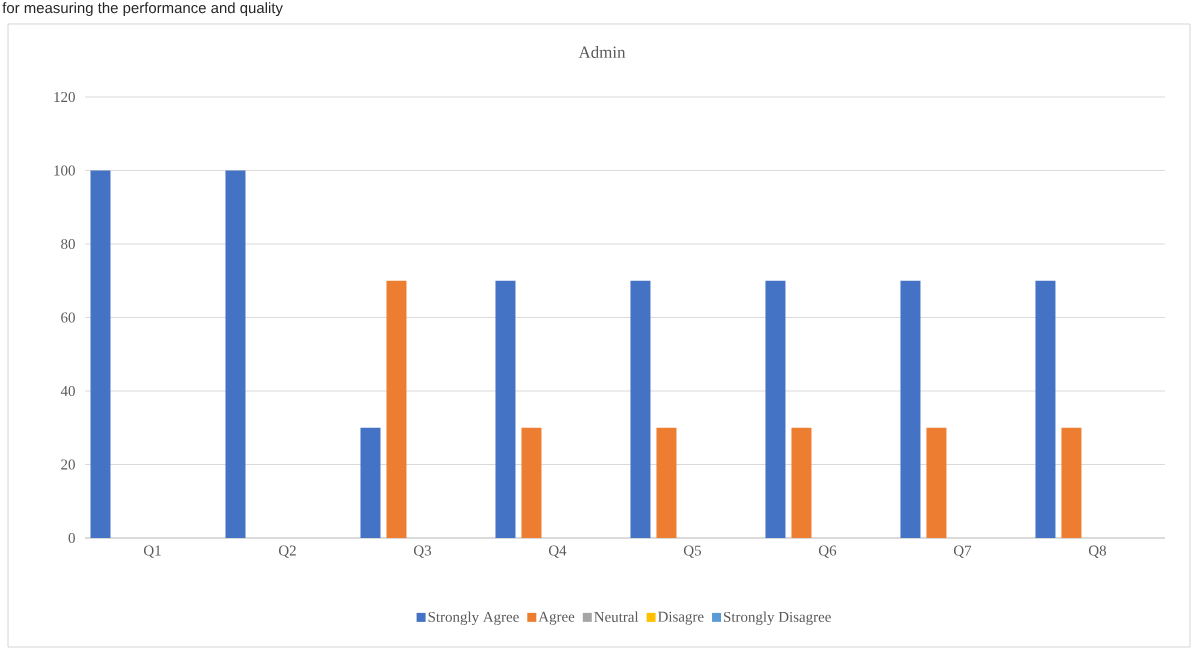  What do you see at coordinates (602, 52) in the screenshot?
I see `chart-title: Admin` at bounding box center [602, 52].